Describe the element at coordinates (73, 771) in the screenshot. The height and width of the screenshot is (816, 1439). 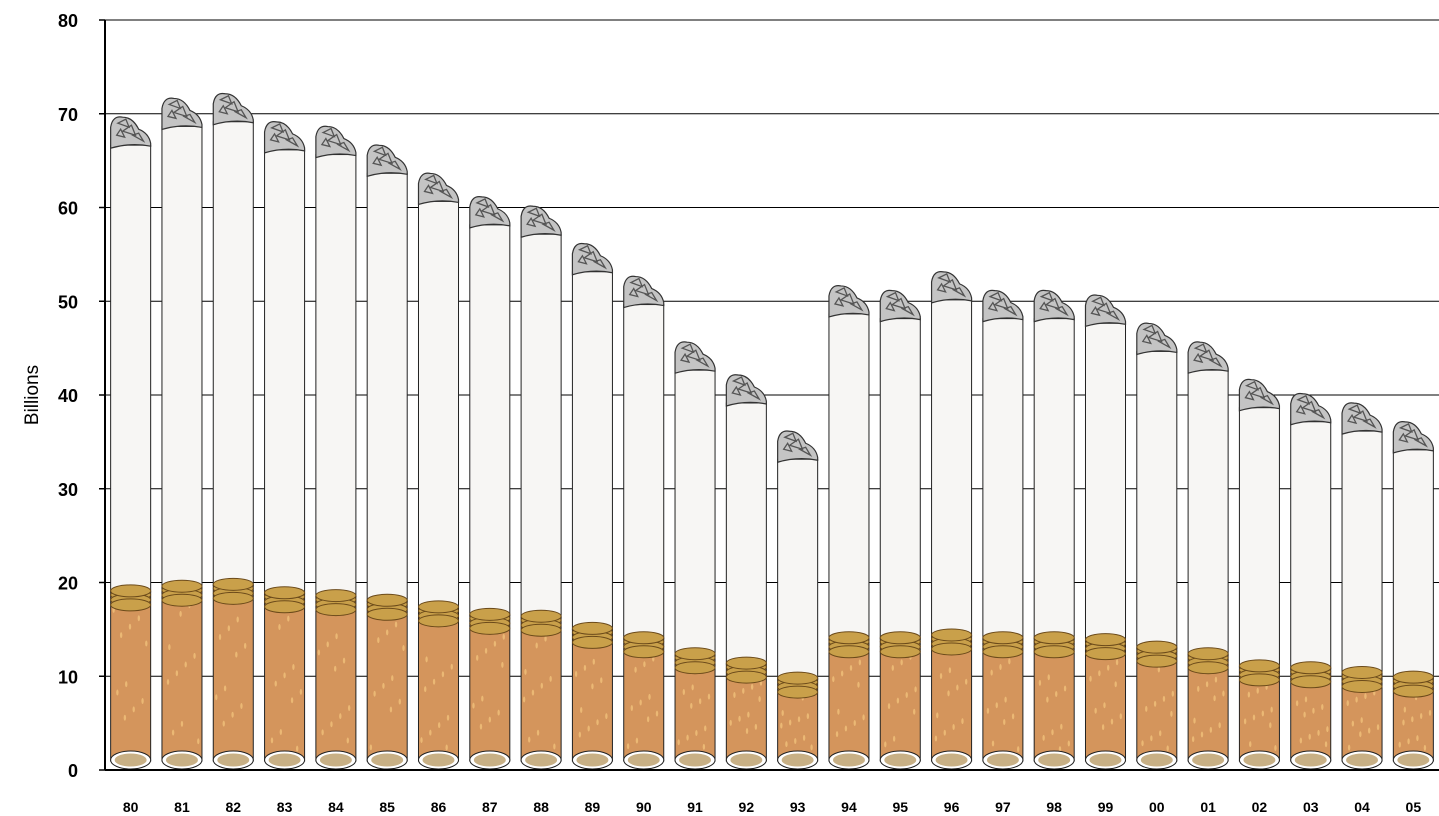
I see `y-tick-label: 0` at that location.